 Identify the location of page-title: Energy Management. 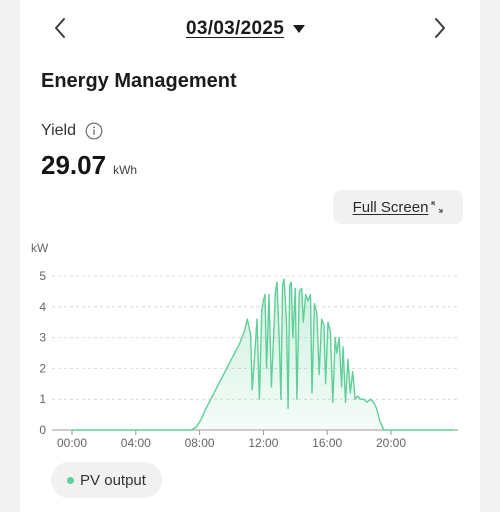
(139, 81).